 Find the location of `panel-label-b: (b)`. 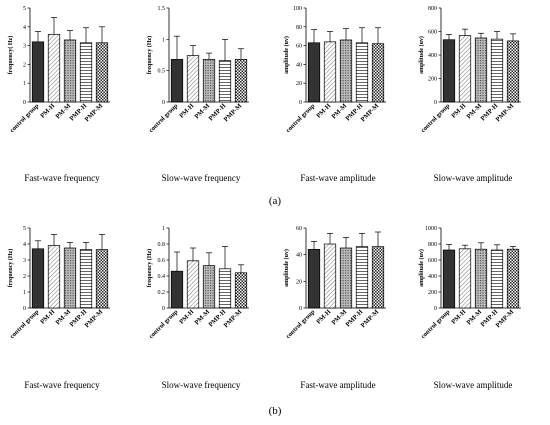

panel-label-b: (b) is located at coordinates (275, 411).